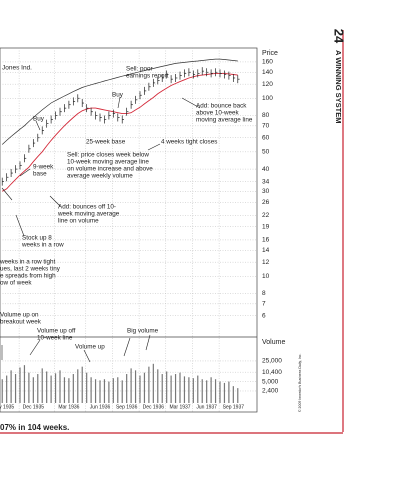 The height and width of the screenshot is (480, 404). Describe the element at coordinates (127, 407) in the screenshot. I see `x-tick-label: Sep 1936` at that location.